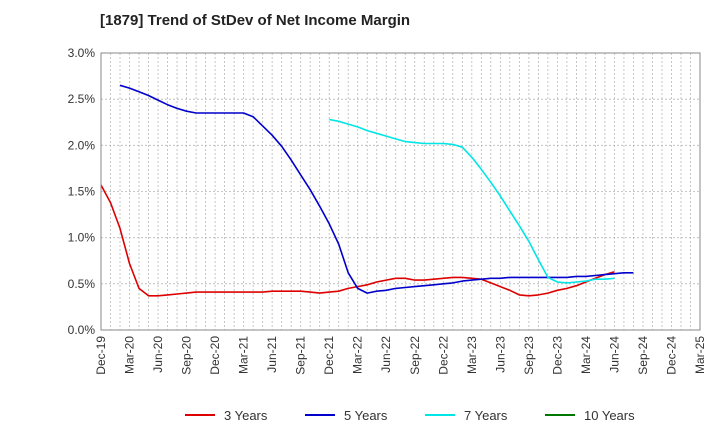 Image resolution: width=720 pixels, height=440 pixels. What do you see at coordinates (215, 355) in the screenshot?
I see `x-tick-label: Dec-20` at bounding box center [215, 355].